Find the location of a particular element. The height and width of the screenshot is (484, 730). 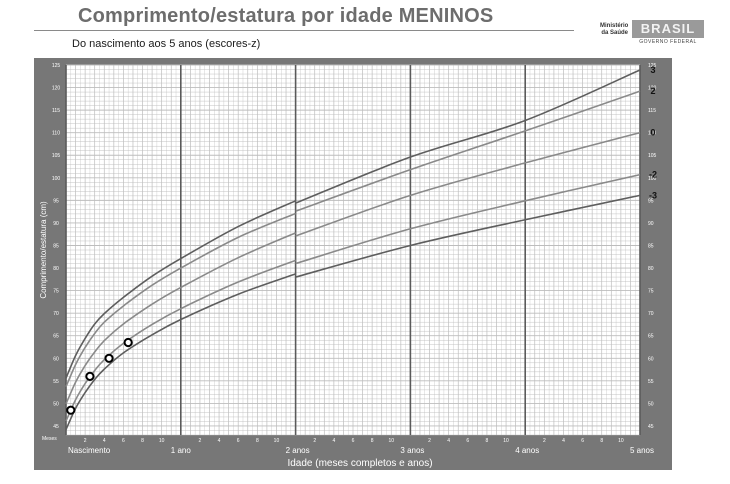

y-tick-label-right: 125 is located at coordinates (652, 66).